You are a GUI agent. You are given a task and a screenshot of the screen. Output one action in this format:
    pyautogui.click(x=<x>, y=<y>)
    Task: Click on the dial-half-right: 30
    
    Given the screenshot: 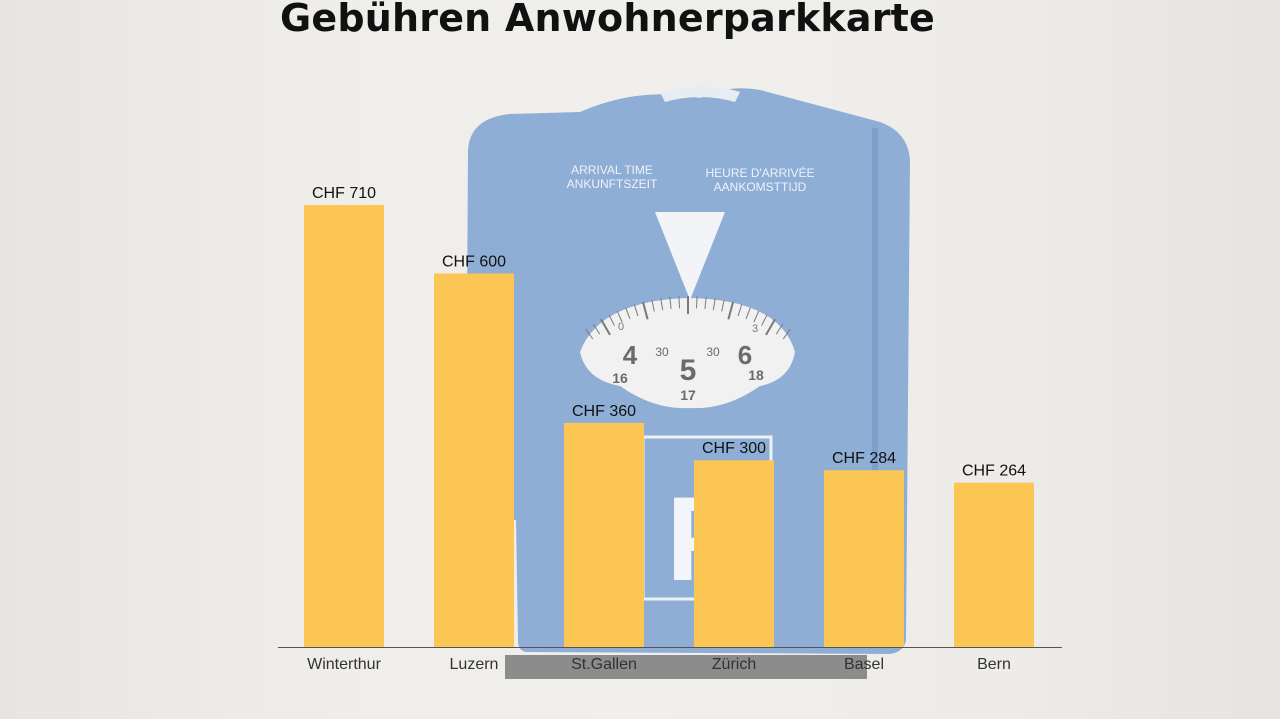 What is the action you would take?
    pyautogui.click(x=713, y=352)
    